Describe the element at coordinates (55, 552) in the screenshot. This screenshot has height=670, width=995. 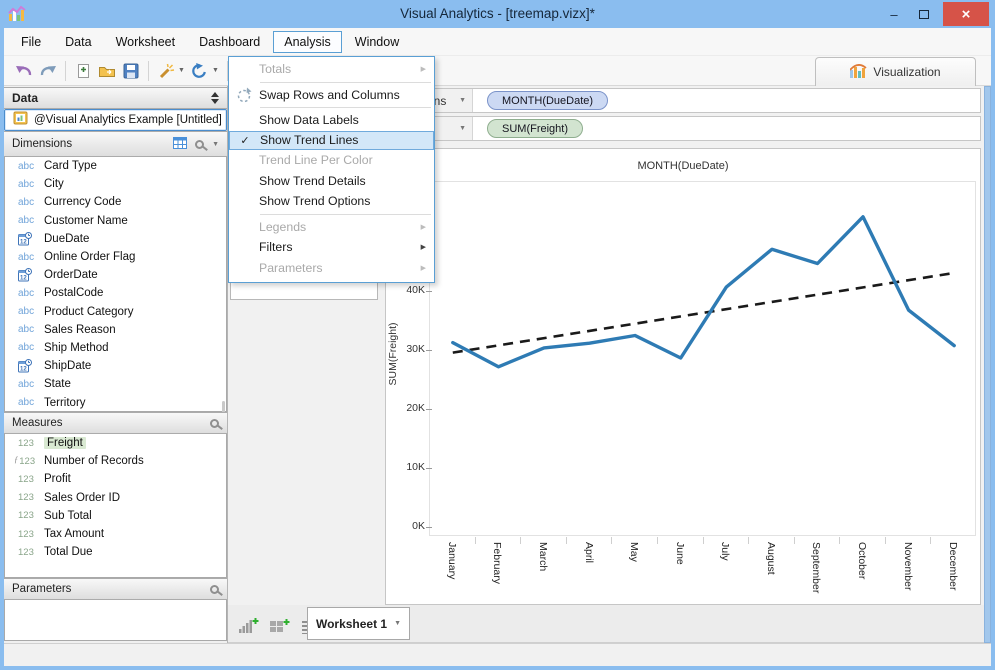
I see `measure-field: 123 Total Due` at that location.